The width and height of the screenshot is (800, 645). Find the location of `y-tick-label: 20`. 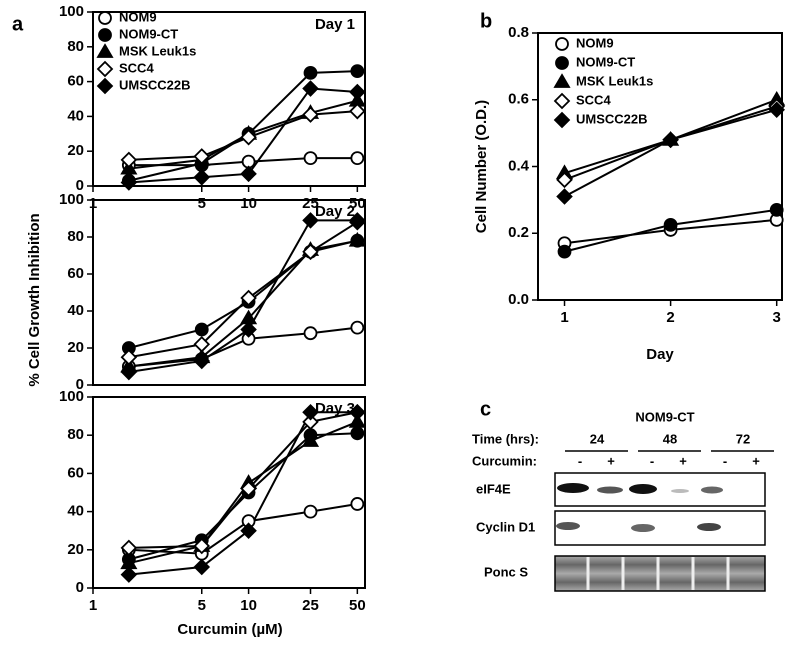

y-tick-label: 20 is located at coordinates (75, 150).